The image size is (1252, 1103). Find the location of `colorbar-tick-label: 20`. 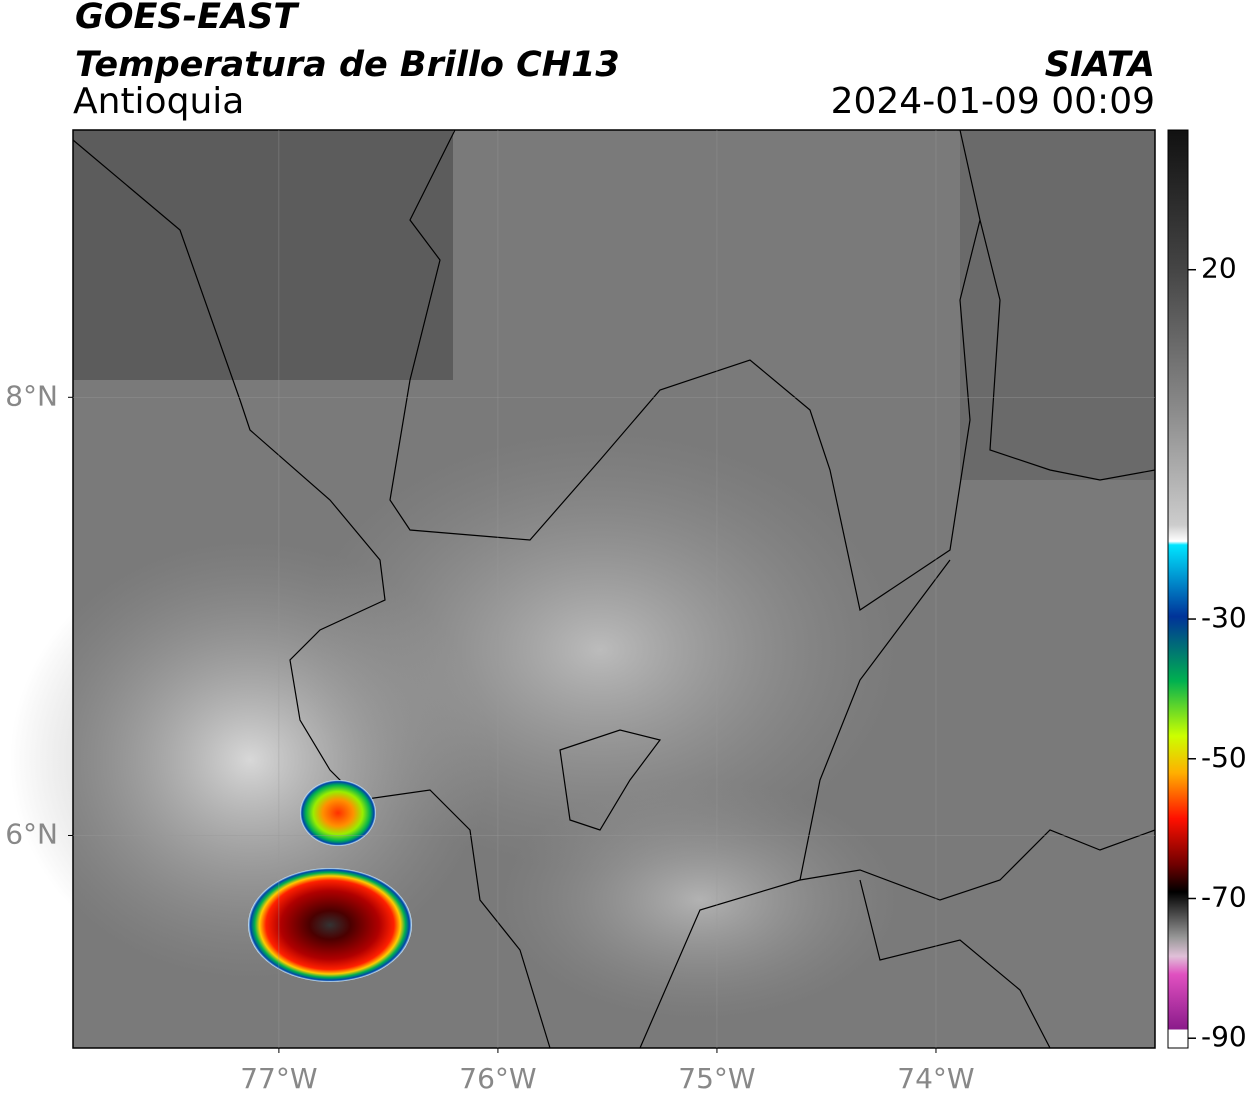

colorbar-tick-label: 20 is located at coordinates (1219, 268).